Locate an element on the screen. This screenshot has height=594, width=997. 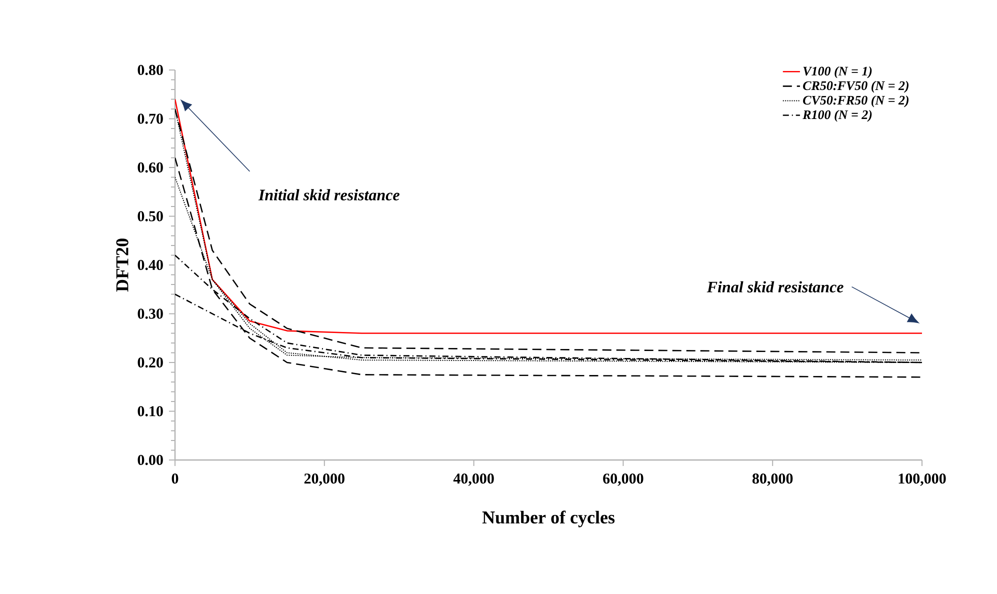
x-tick-label: 80,000 is located at coordinates (772, 480).